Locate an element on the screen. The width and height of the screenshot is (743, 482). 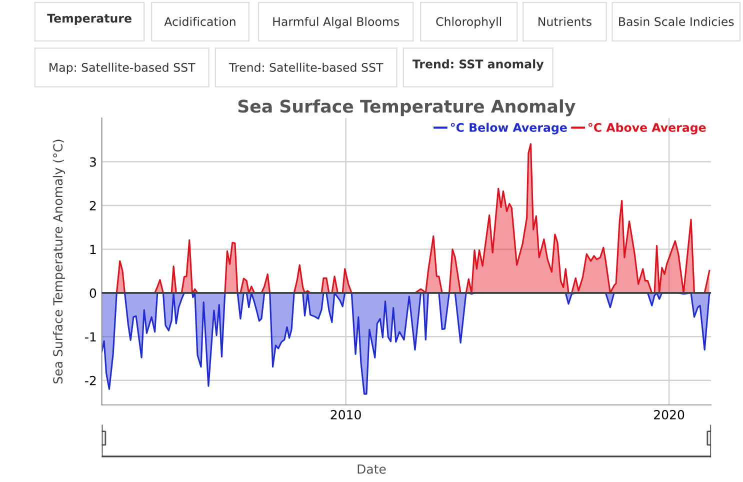
text: Basin Scale Indicies is located at coordinates (676, 21).